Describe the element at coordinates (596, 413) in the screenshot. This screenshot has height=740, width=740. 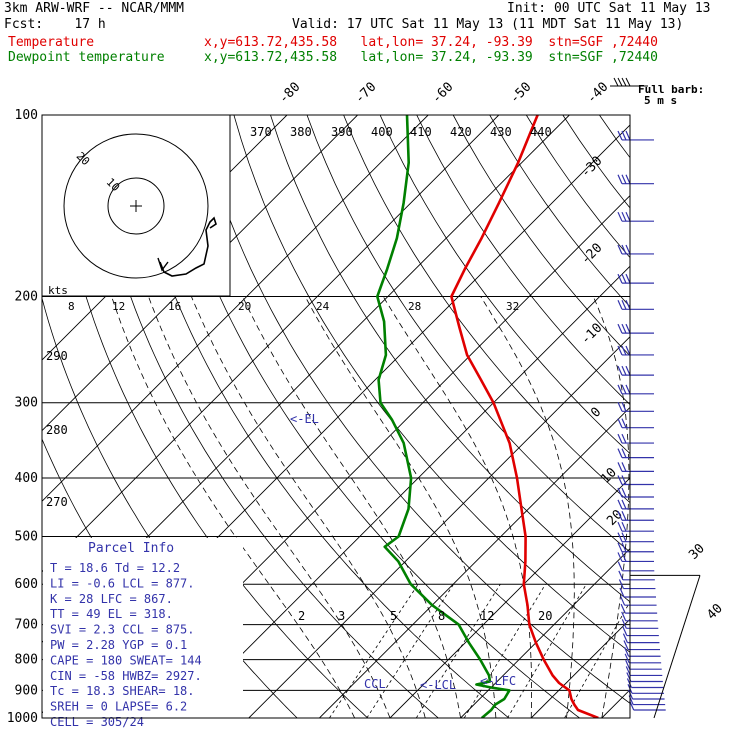
I see `isotherm-right-label: 0` at that location.